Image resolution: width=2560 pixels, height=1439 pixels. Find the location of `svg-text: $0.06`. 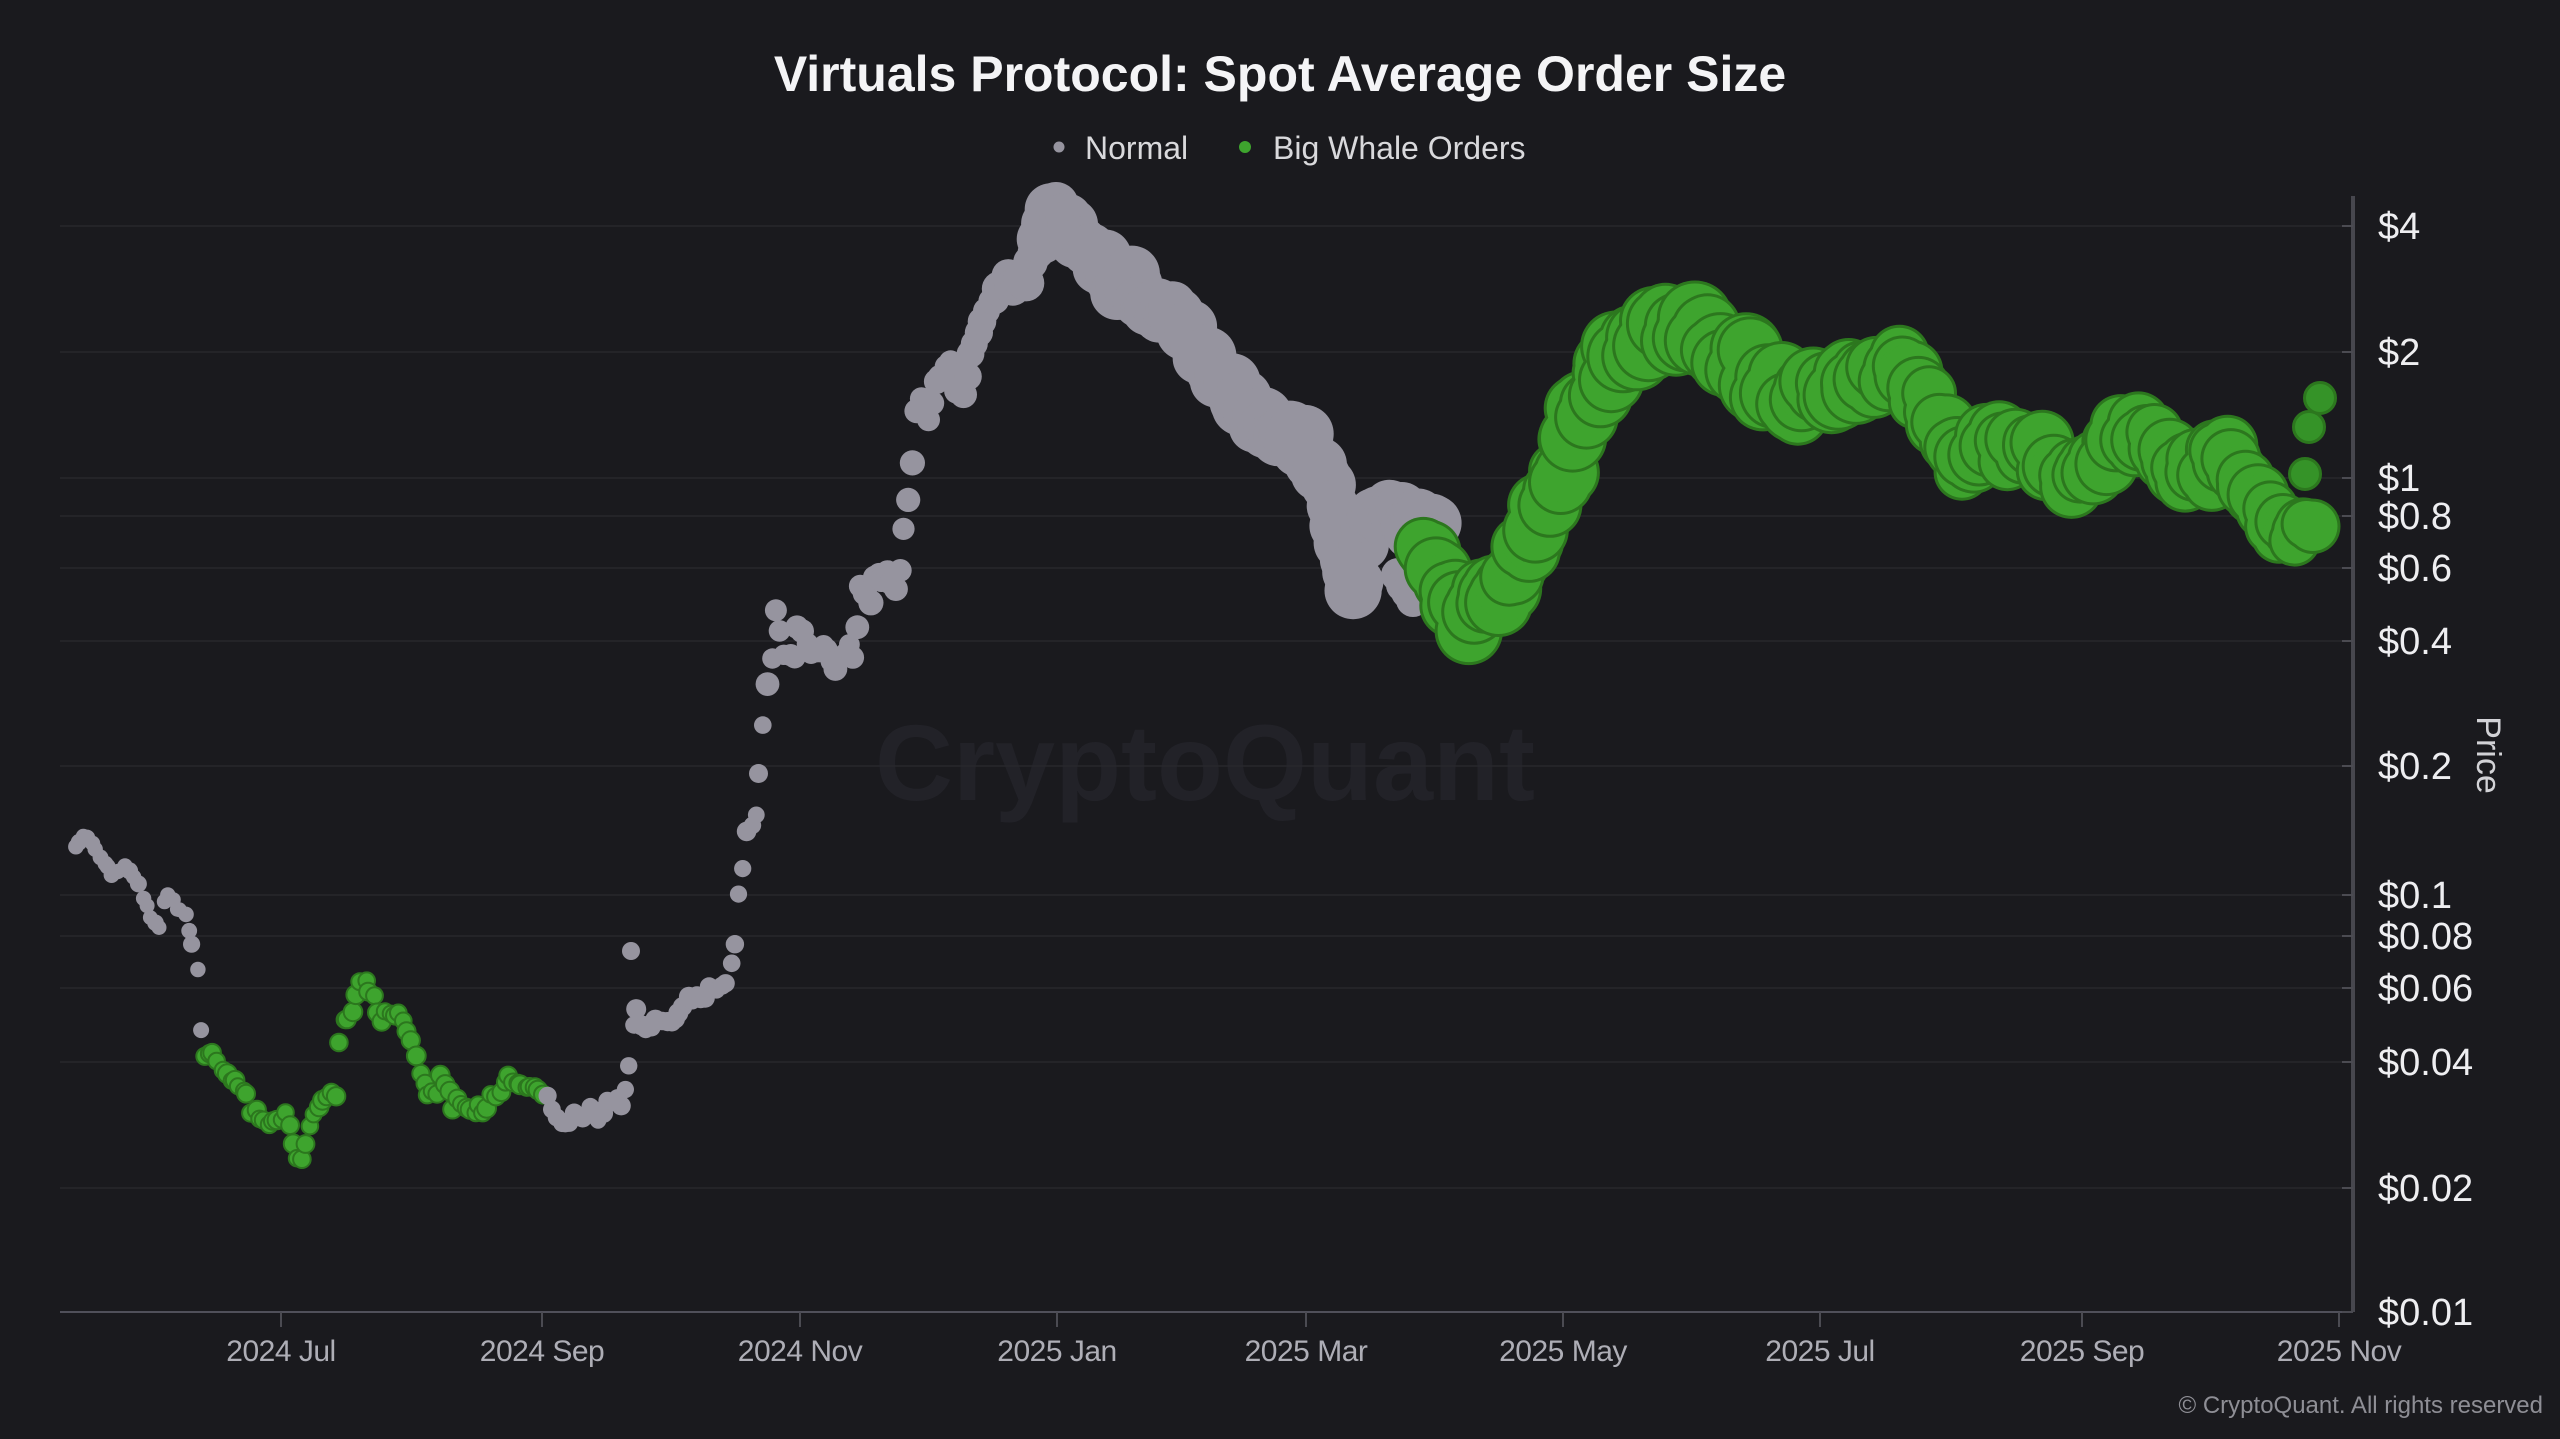

svg-text: $0.06 is located at coordinates (2425, 989).